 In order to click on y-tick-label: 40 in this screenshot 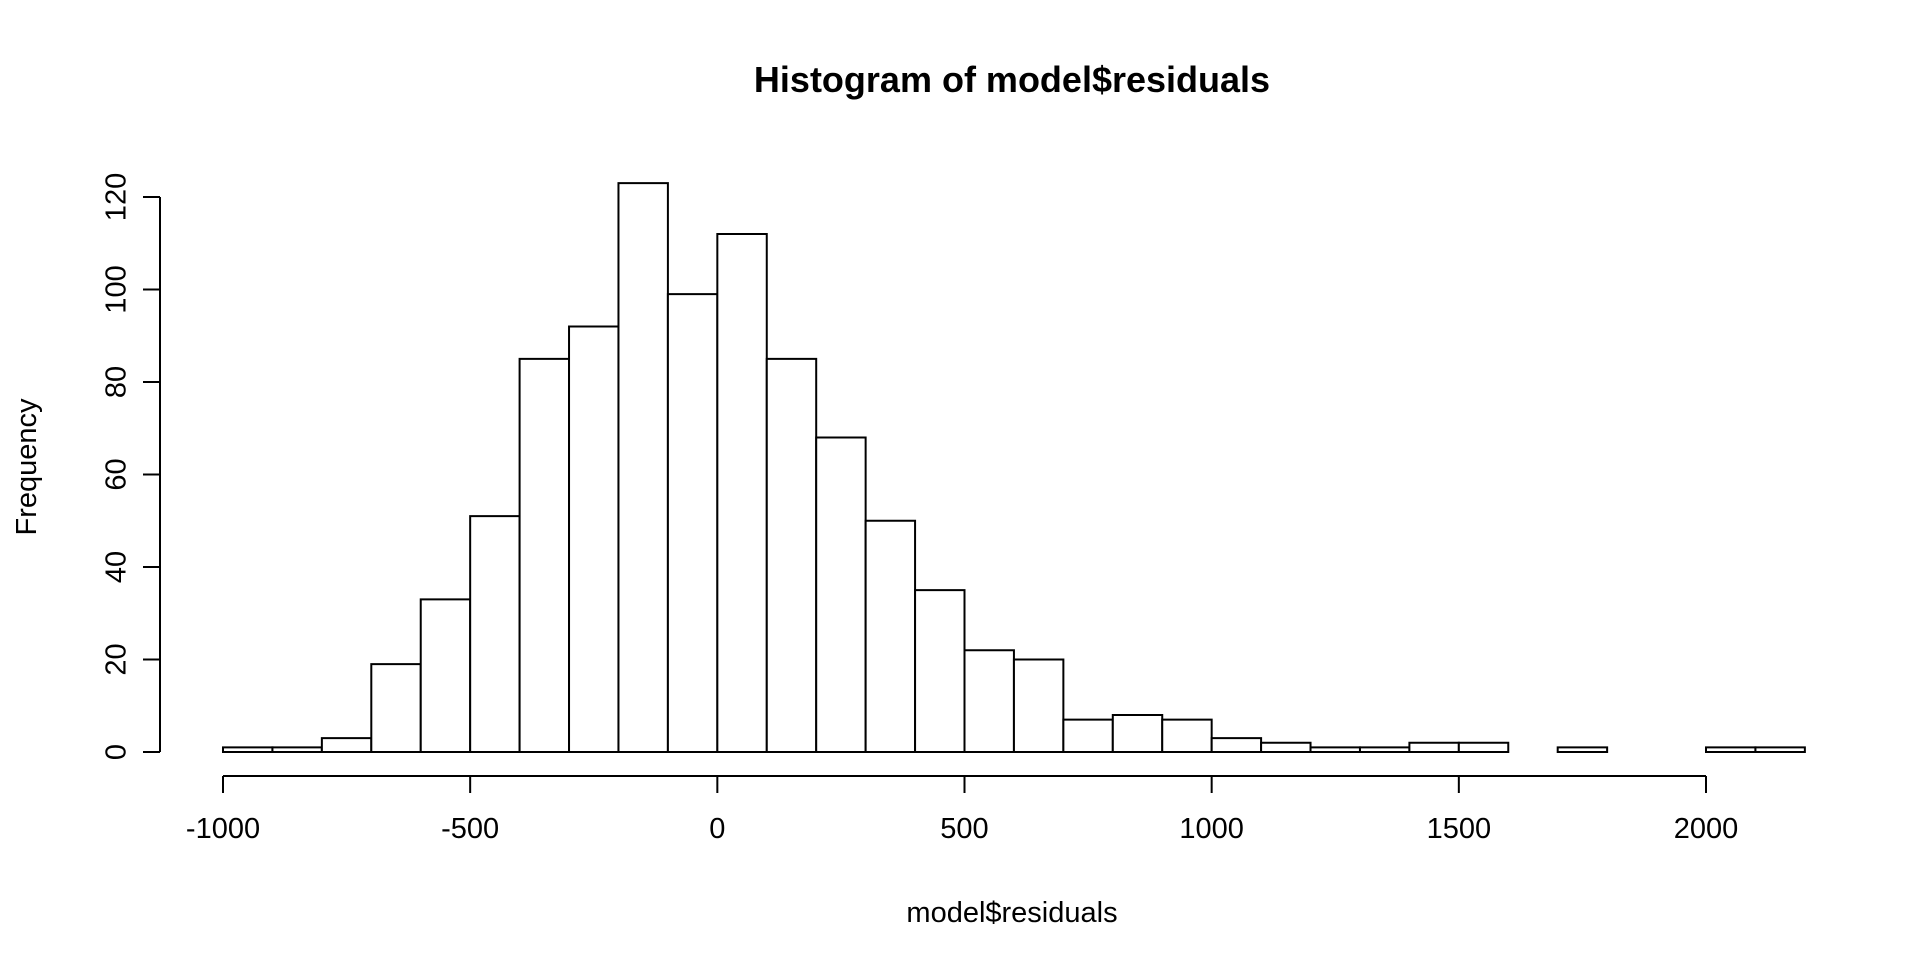, I will do `click(117, 567)`.